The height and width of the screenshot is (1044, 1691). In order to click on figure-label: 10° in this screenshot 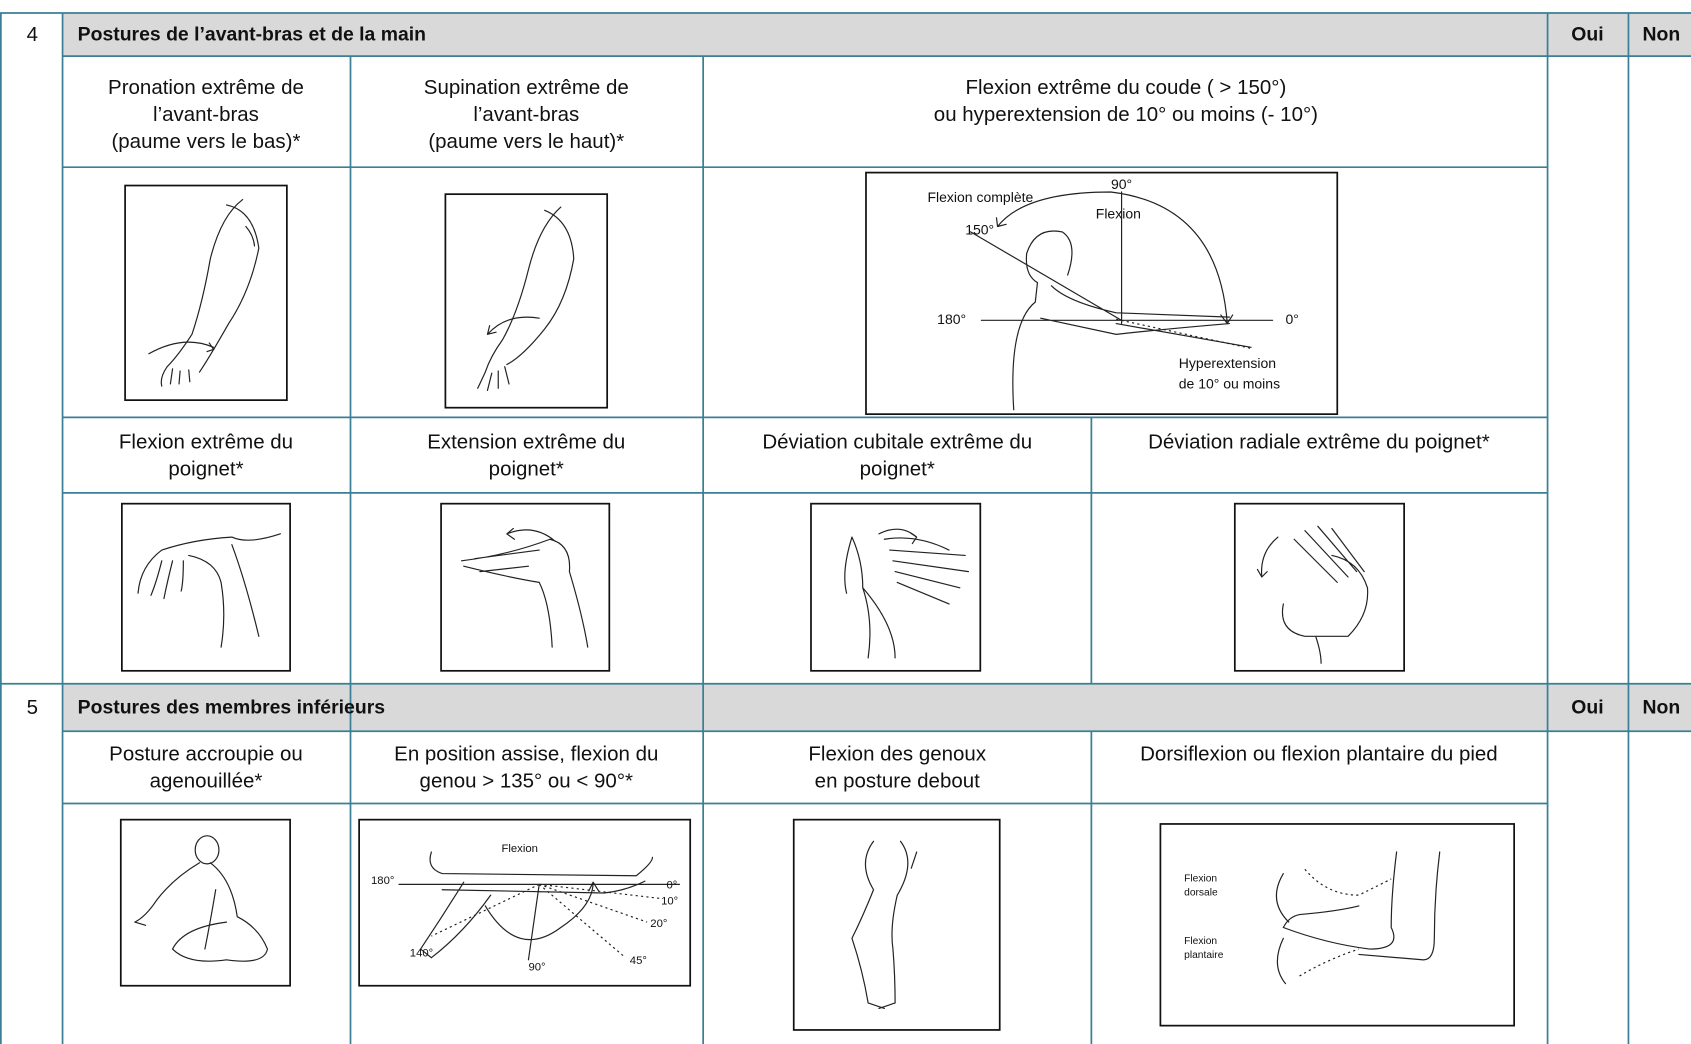, I will do `click(669, 902)`.